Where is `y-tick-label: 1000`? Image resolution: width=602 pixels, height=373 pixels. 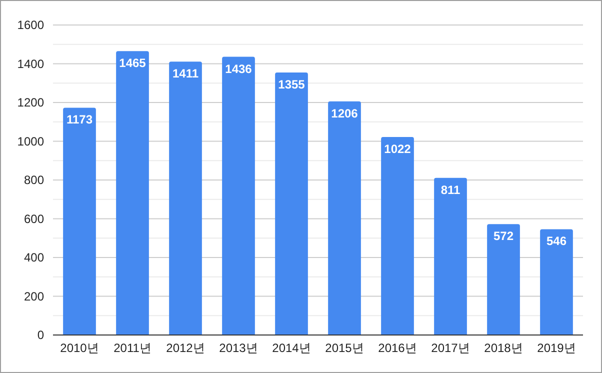
y-tick-label: 1000 is located at coordinates (30, 141).